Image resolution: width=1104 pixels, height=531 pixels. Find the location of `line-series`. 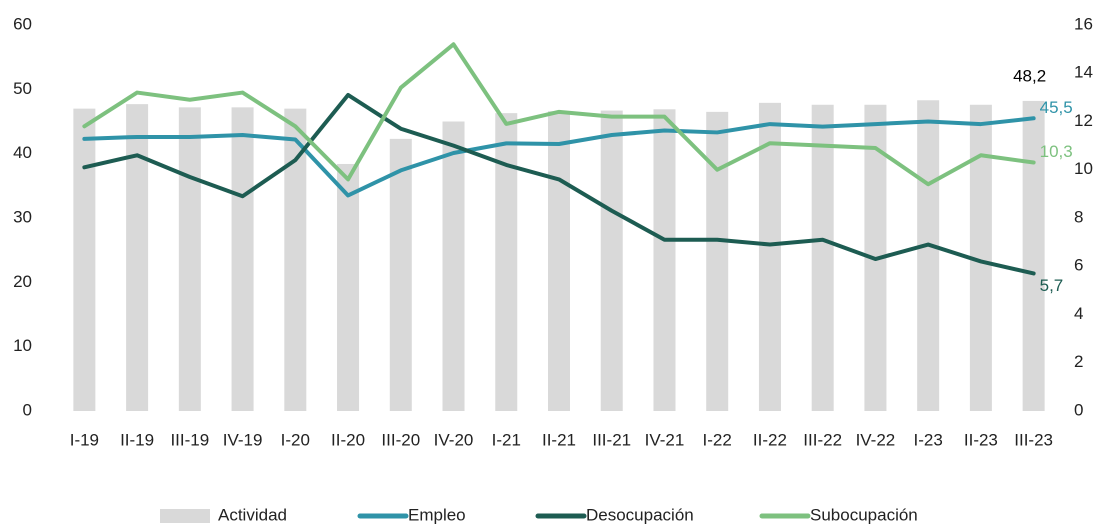

line-series is located at coordinates (559, 157).